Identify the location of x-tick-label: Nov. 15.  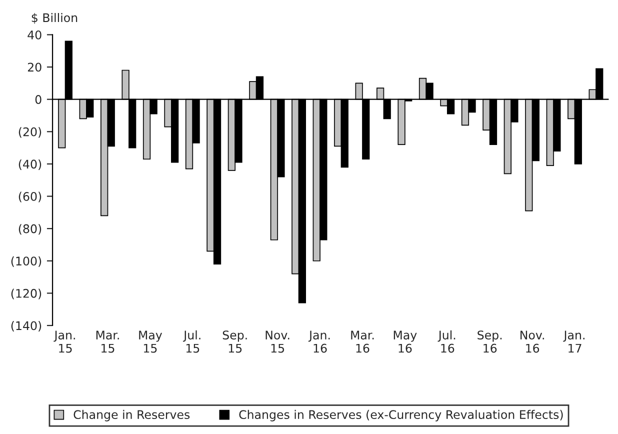
(278, 341).